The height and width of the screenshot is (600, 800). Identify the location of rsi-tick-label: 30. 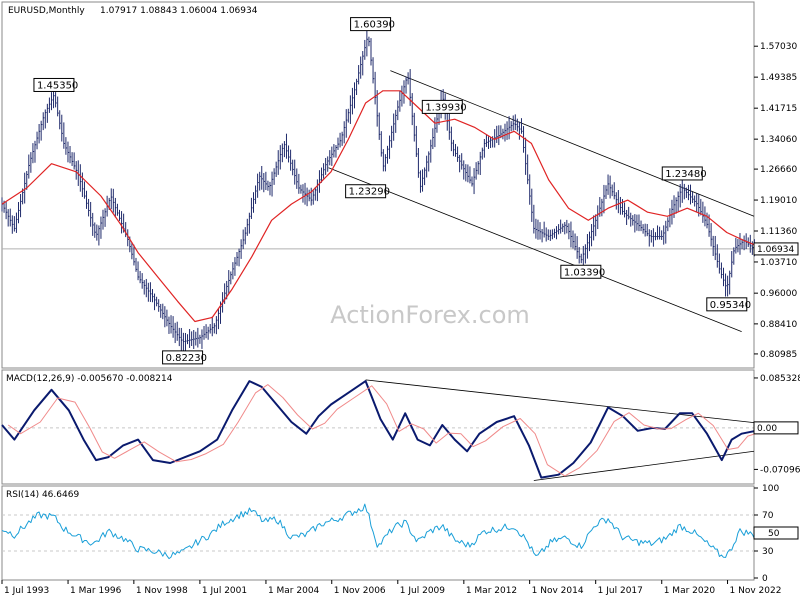
(768, 552).